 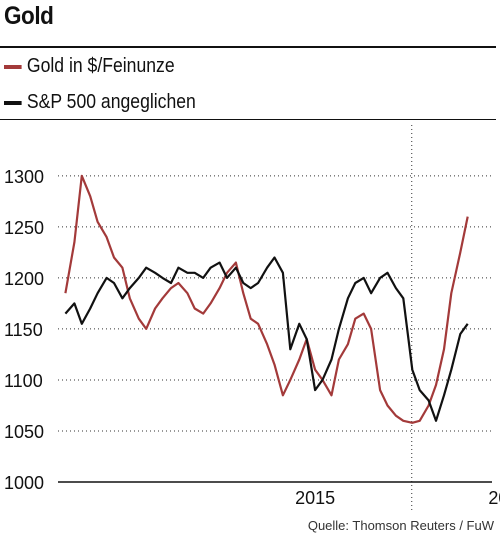 I want to click on title-rule, so click(x=248, y=47).